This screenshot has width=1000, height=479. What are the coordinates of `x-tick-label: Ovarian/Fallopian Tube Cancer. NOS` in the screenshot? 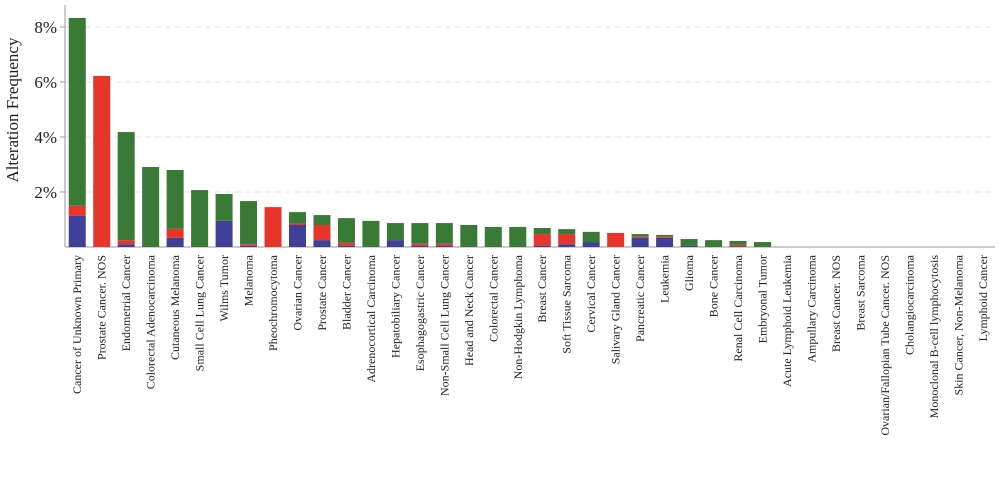 It's located at (885, 345).